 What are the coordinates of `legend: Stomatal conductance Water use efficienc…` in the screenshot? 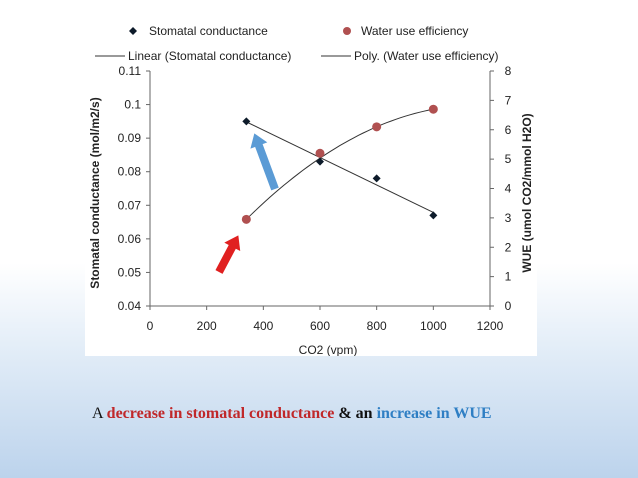 It's located at (297, 44).